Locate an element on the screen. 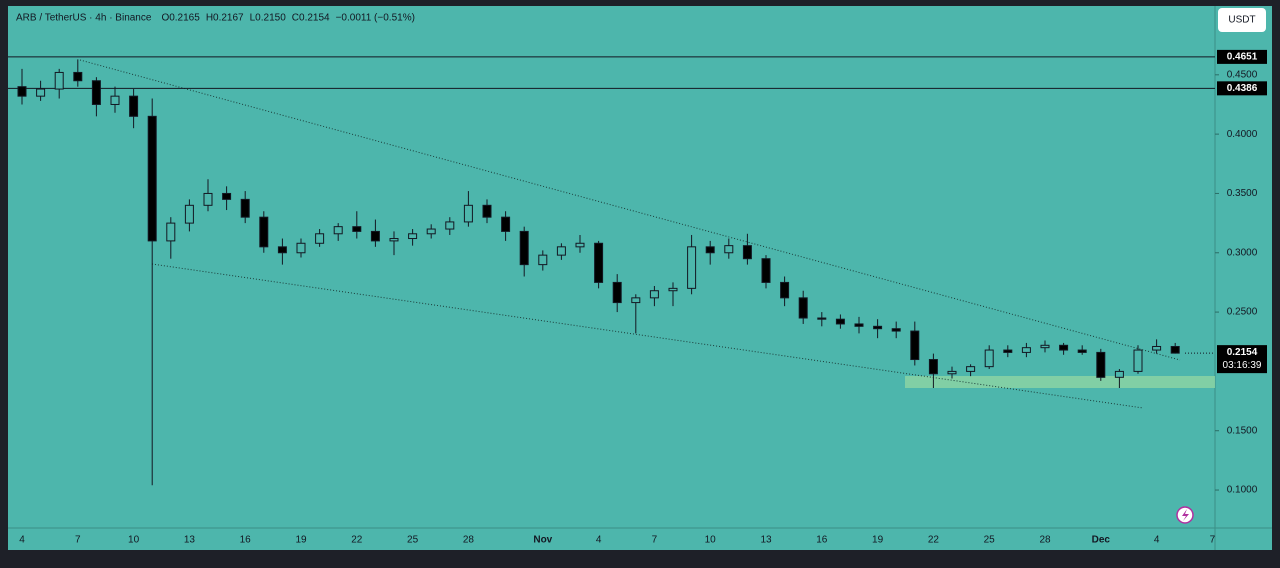  currency-label: USDT is located at coordinates (1241, 20).